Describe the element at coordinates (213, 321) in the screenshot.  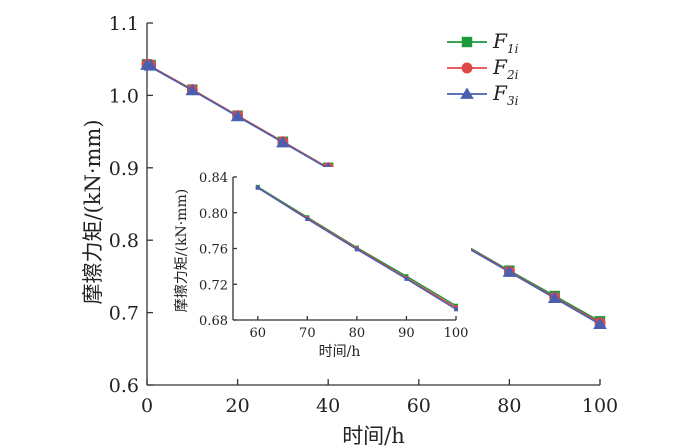
I see `inset-y-tick-label: 0.68` at that location.